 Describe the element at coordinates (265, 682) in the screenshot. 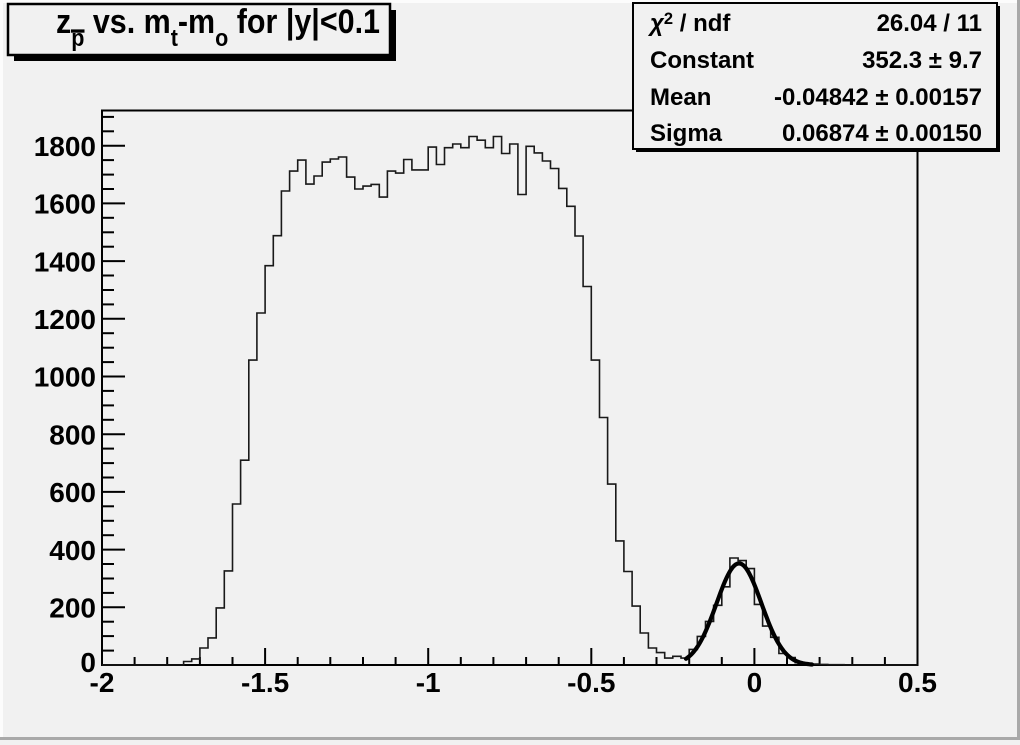

I see `svg-text: -1.5` at that location.